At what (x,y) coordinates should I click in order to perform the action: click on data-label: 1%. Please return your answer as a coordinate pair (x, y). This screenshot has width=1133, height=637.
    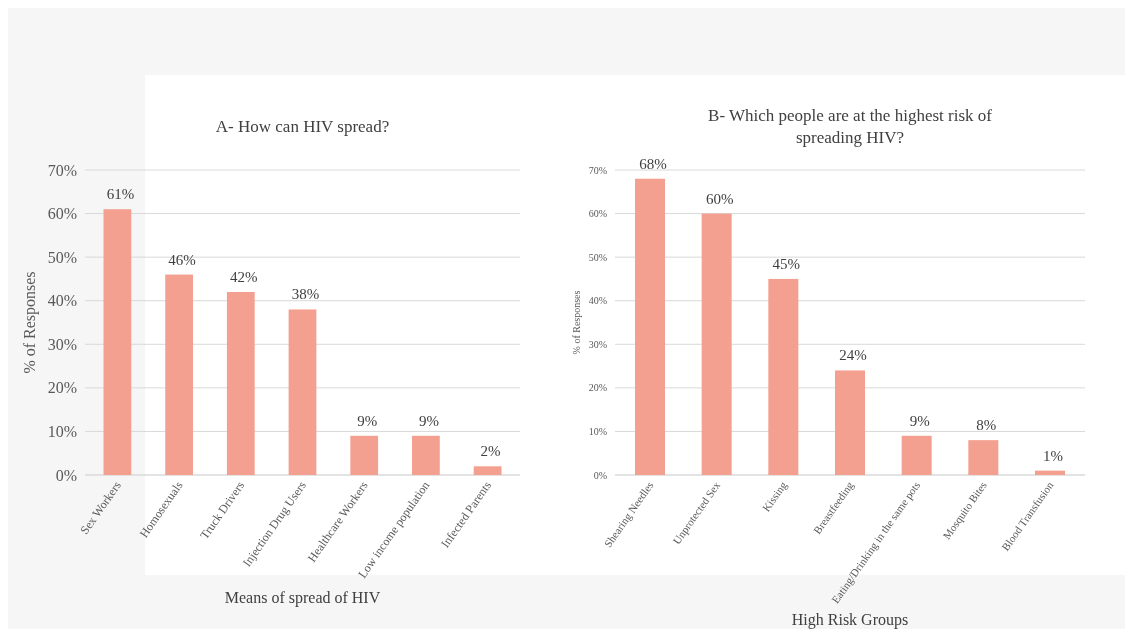
    Looking at the image, I should click on (1053, 455).